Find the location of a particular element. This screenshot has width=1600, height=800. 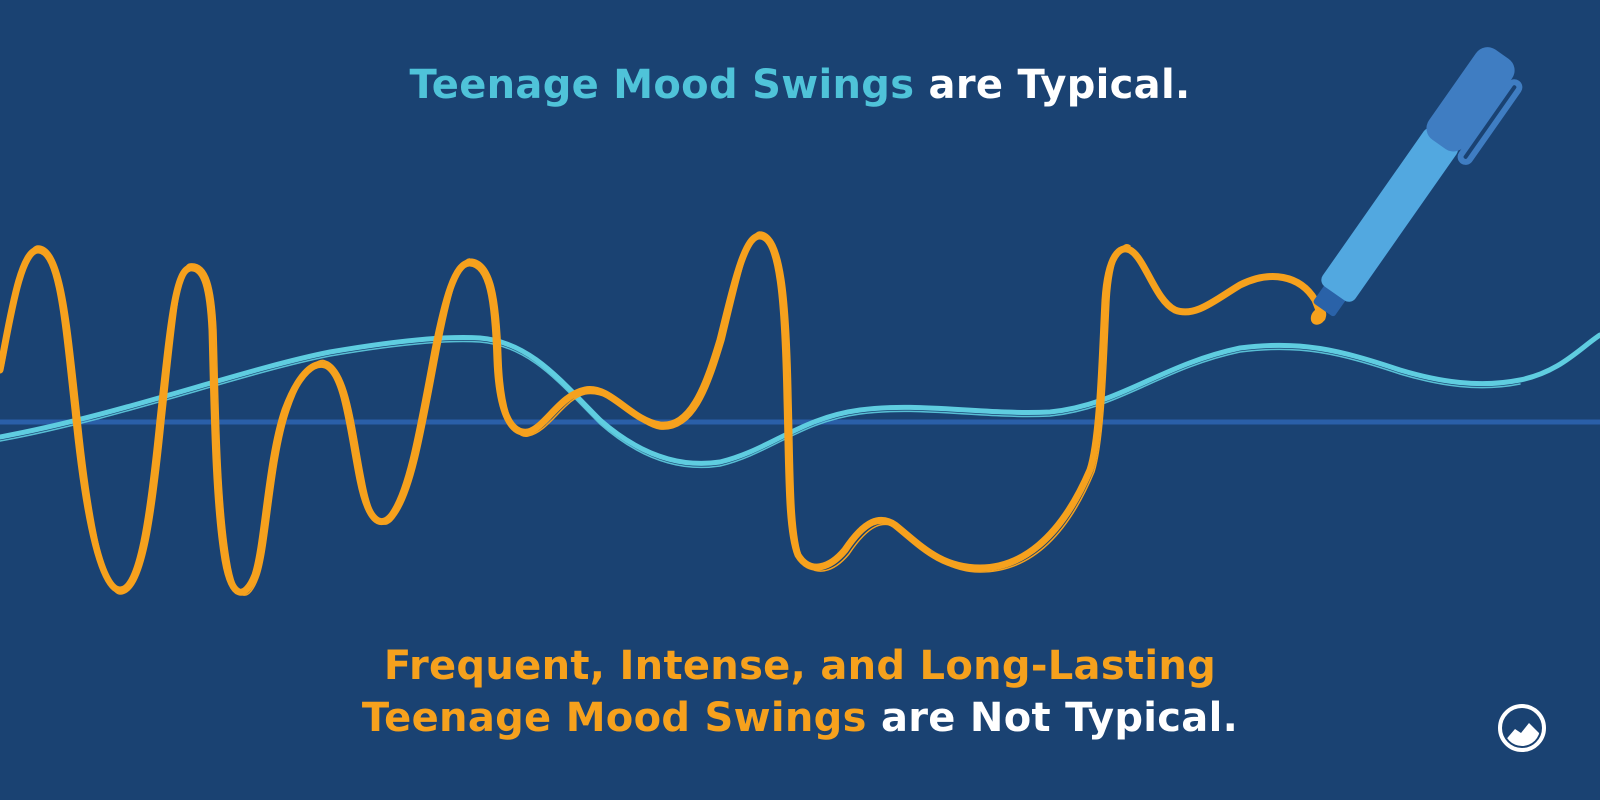

headline-rest: are Typical. is located at coordinates (1052, 85).